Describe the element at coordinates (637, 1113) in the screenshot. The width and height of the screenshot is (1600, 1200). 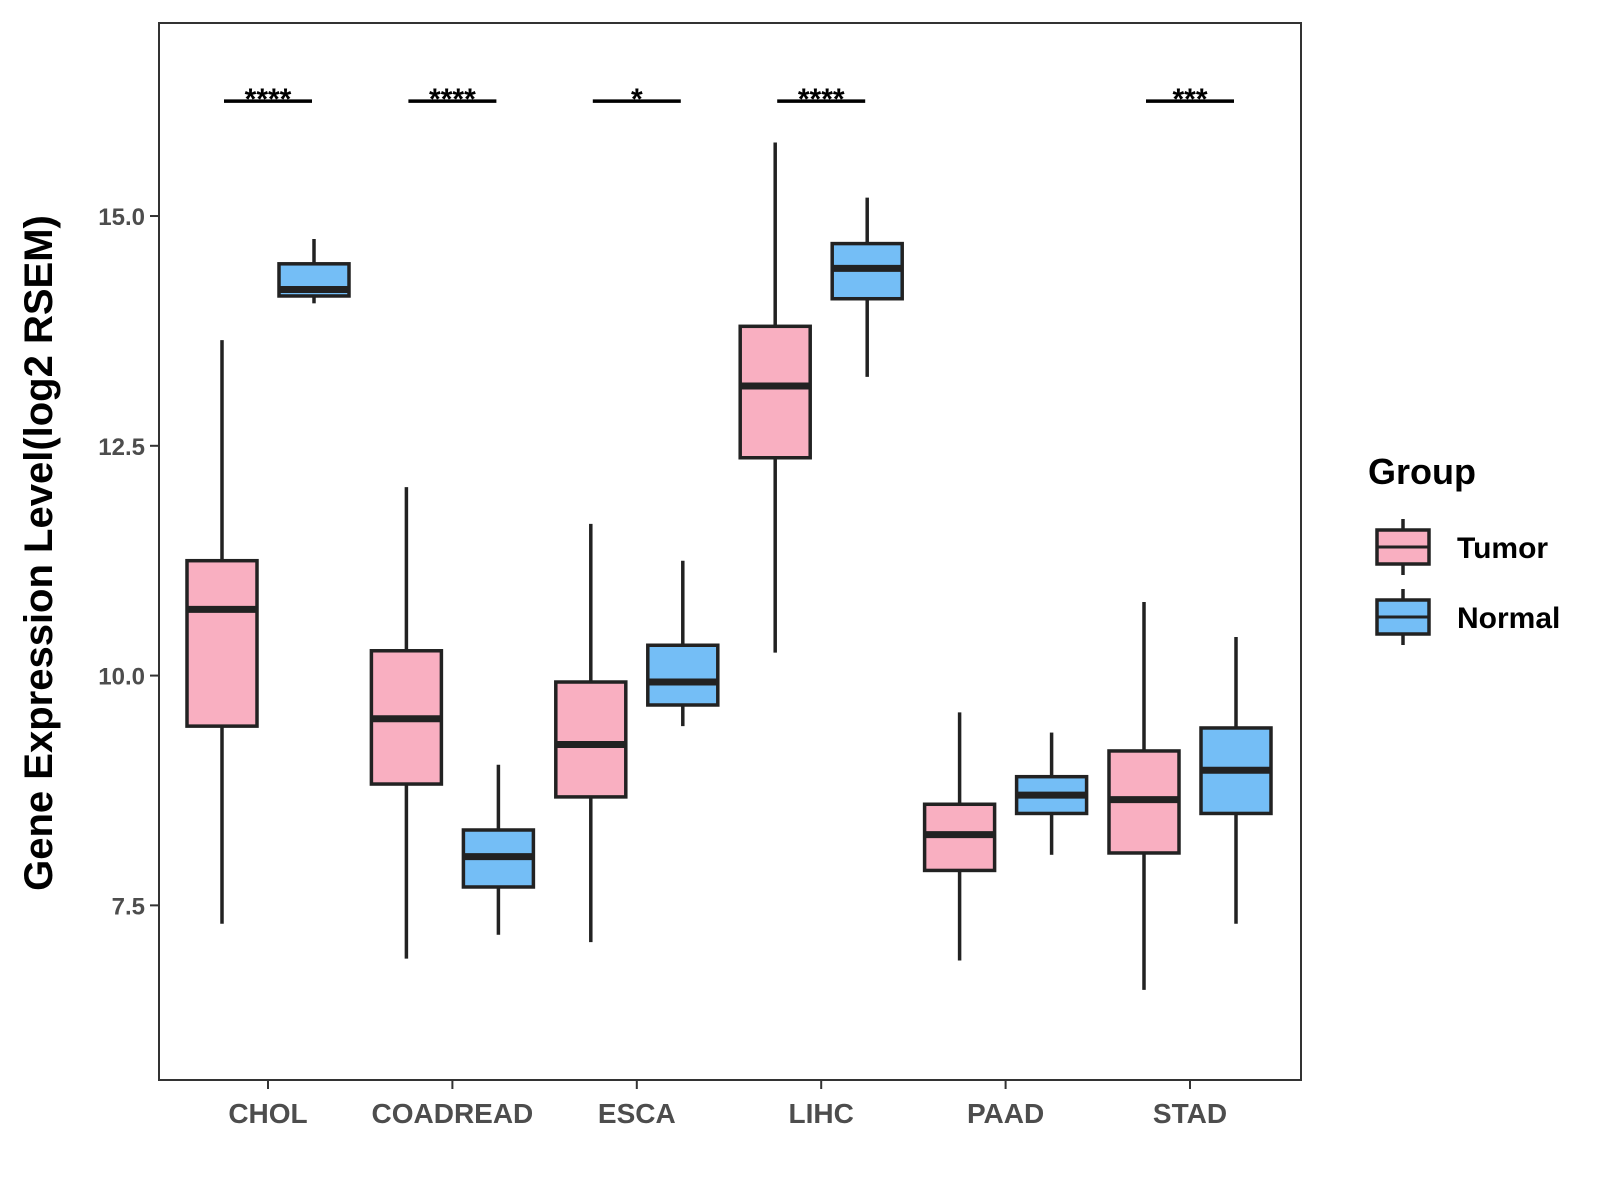
I see `x-category-label: ESCA` at that location.